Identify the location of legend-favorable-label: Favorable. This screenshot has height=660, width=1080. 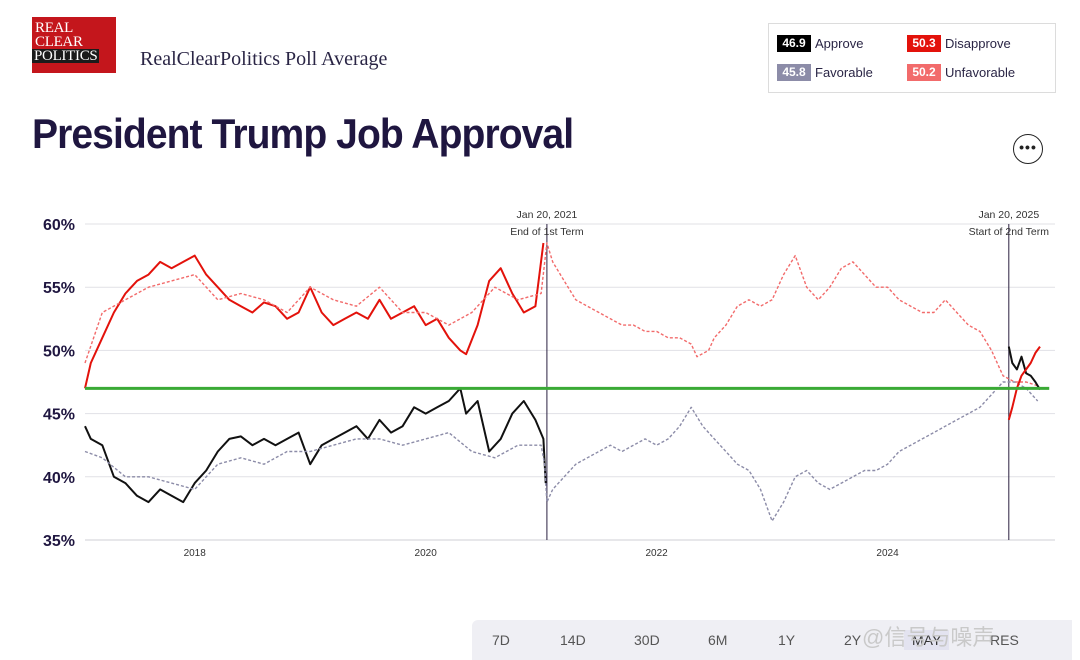
(844, 72).